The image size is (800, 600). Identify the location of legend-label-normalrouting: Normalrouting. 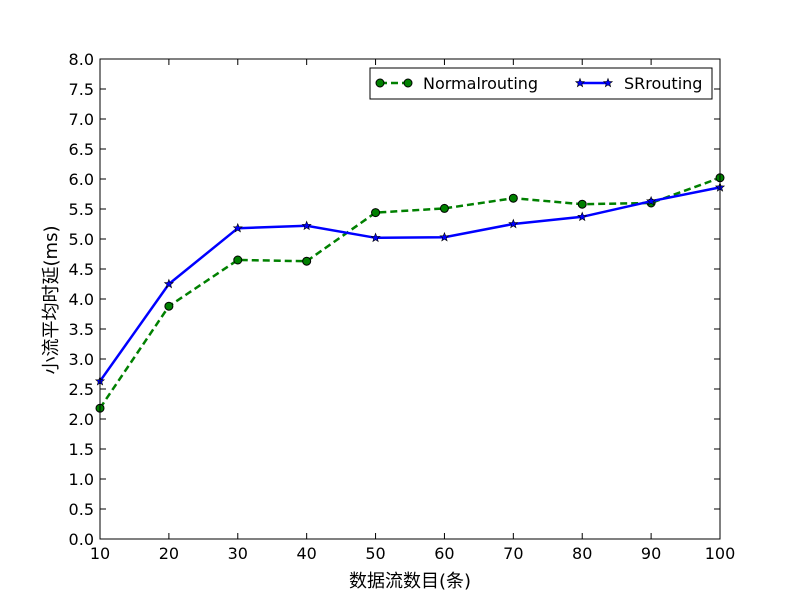
(480, 83).